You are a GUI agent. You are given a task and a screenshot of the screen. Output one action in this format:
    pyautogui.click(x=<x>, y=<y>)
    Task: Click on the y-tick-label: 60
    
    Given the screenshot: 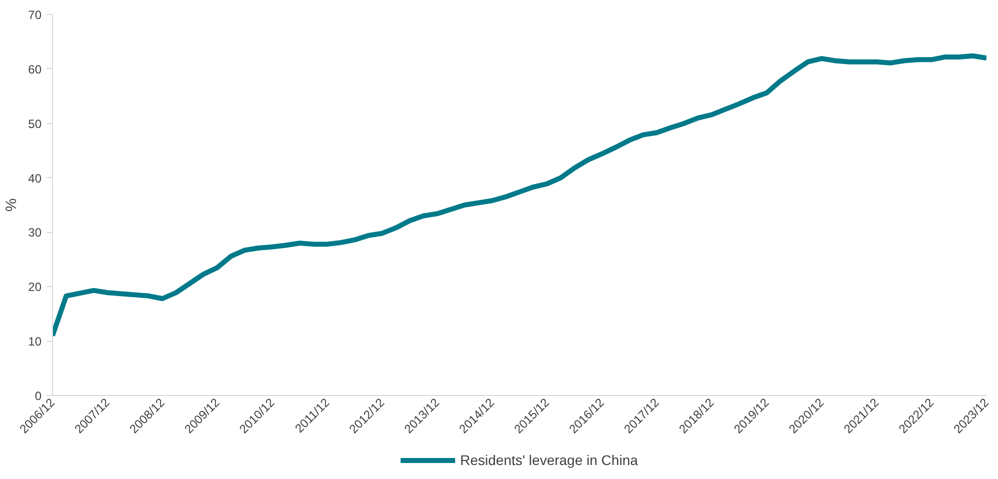 What is the action you would take?
    pyautogui.click(x=35, y=69)
    